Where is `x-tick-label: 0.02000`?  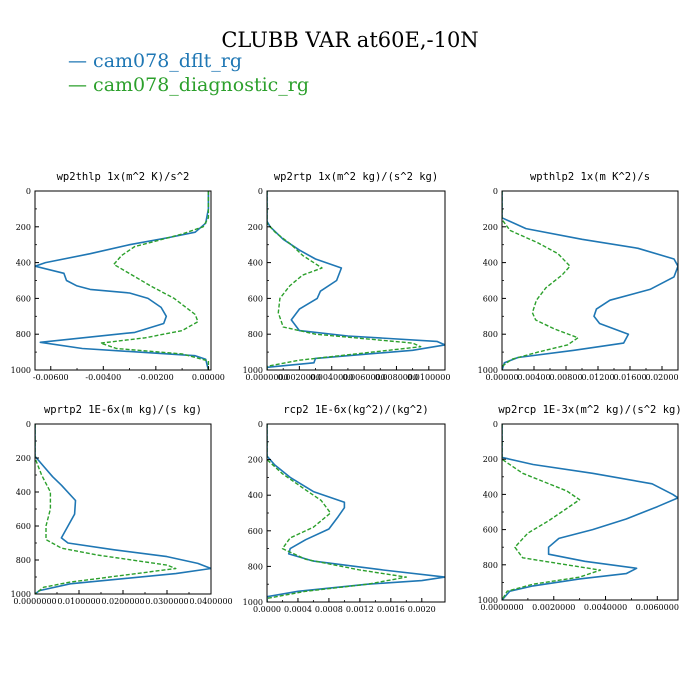
x-tick-label: 0.02000 is located at coordinates (661, 377).